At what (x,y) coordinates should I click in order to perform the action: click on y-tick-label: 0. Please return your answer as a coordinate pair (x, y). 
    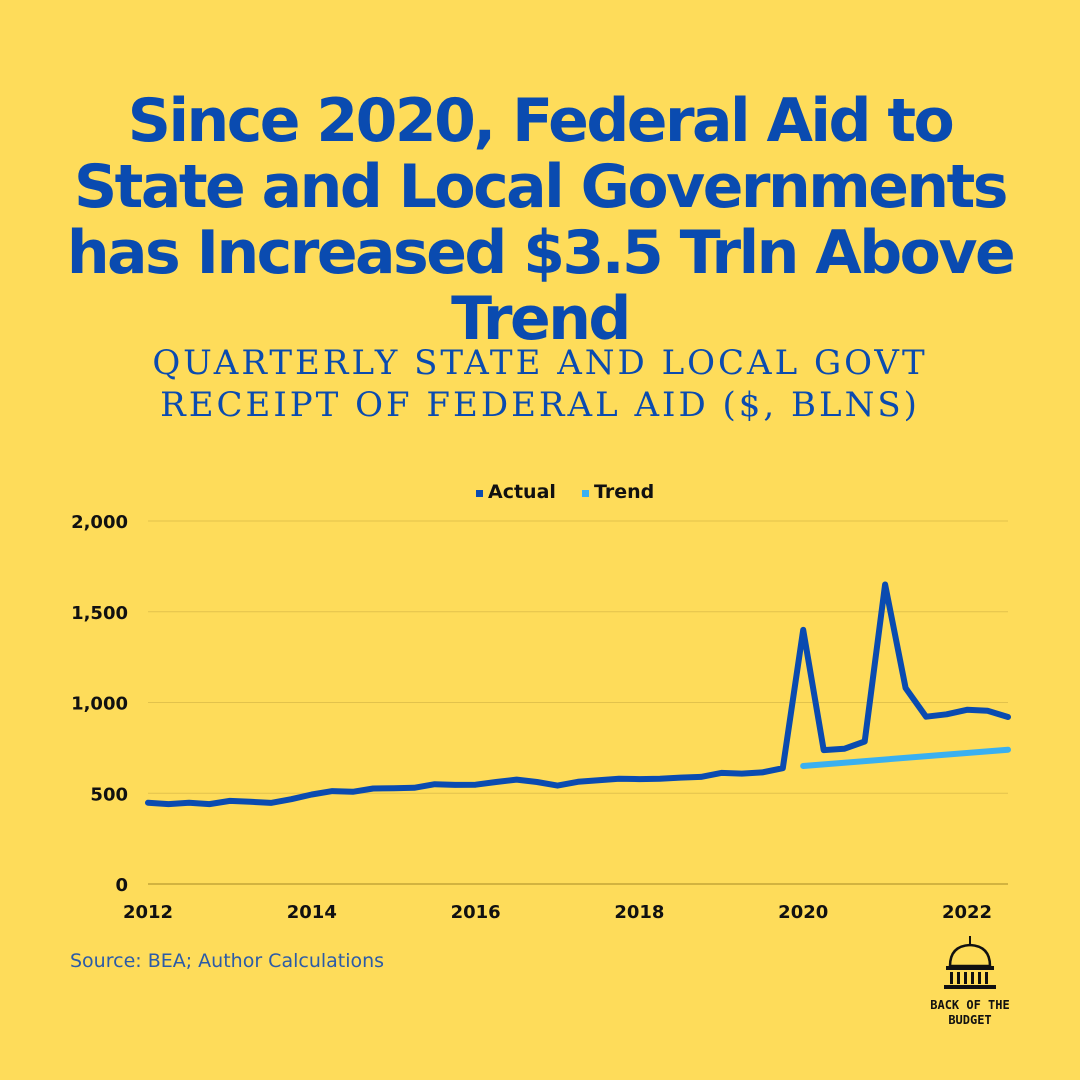
    Looking at the image, I should click on (121, 885).